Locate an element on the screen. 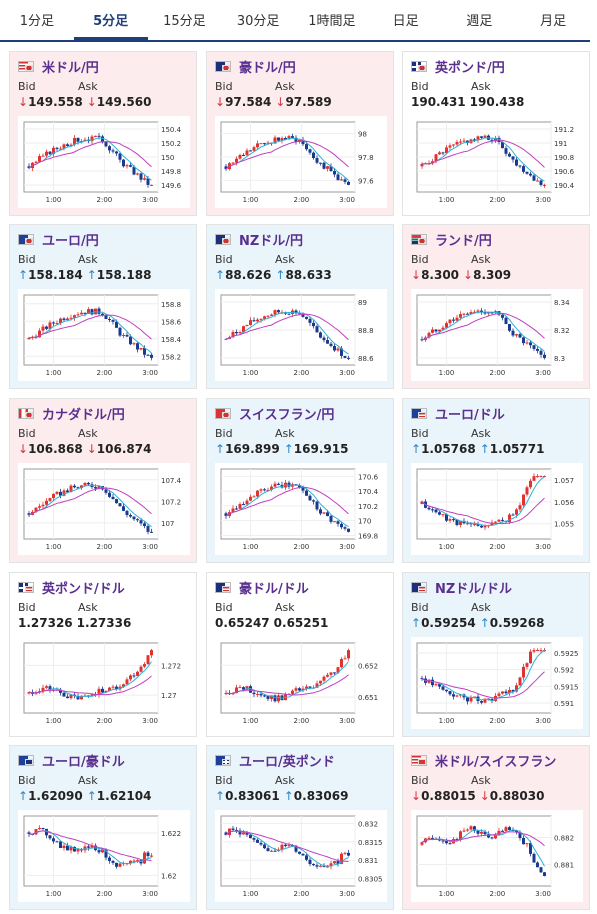 The height and width of the screenshot is (914, 597). candlestick-chart: 1.622 1.62 1:00 2:00 3:00 is located at coordinates (102, 856).